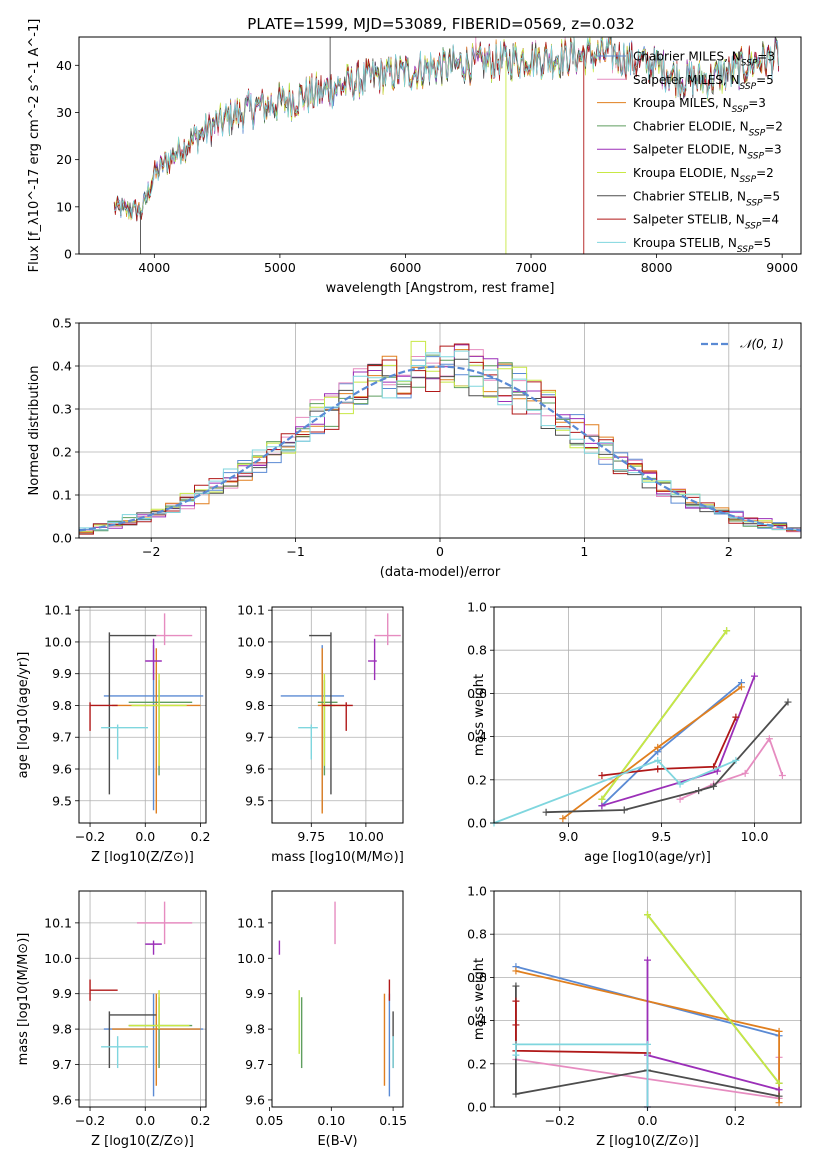 The image size is (819, 1170). Describe the element at coordinates (440, 439) in the screenshot. I see `histogram-salpeter-stelib` at that location.